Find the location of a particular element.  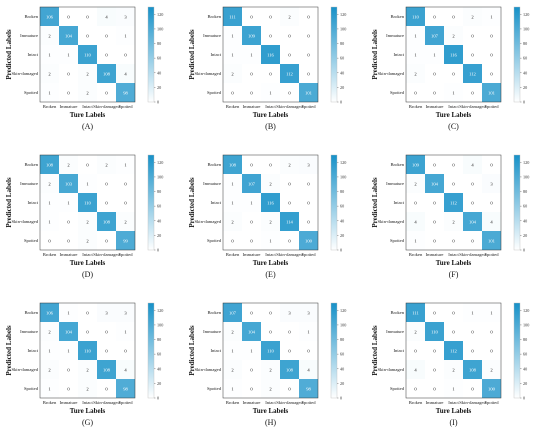

colorbar-tick-label: 0 is located at coordinates (341, 398).